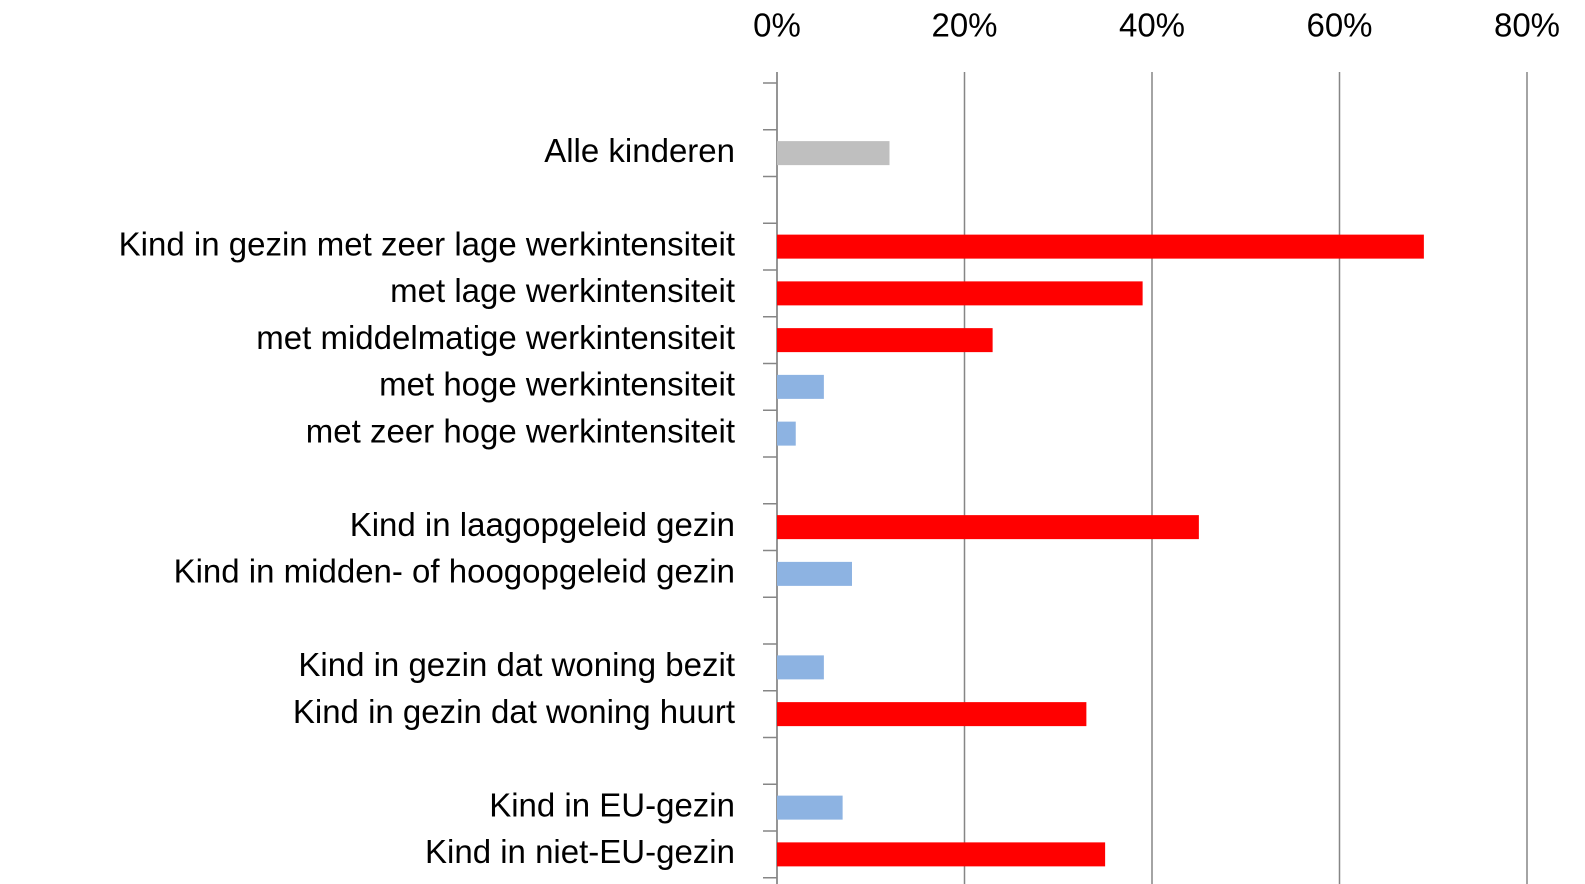  I want to click on y-tick-label: Kind in gezin dat woning bezit, so click(516, 664).